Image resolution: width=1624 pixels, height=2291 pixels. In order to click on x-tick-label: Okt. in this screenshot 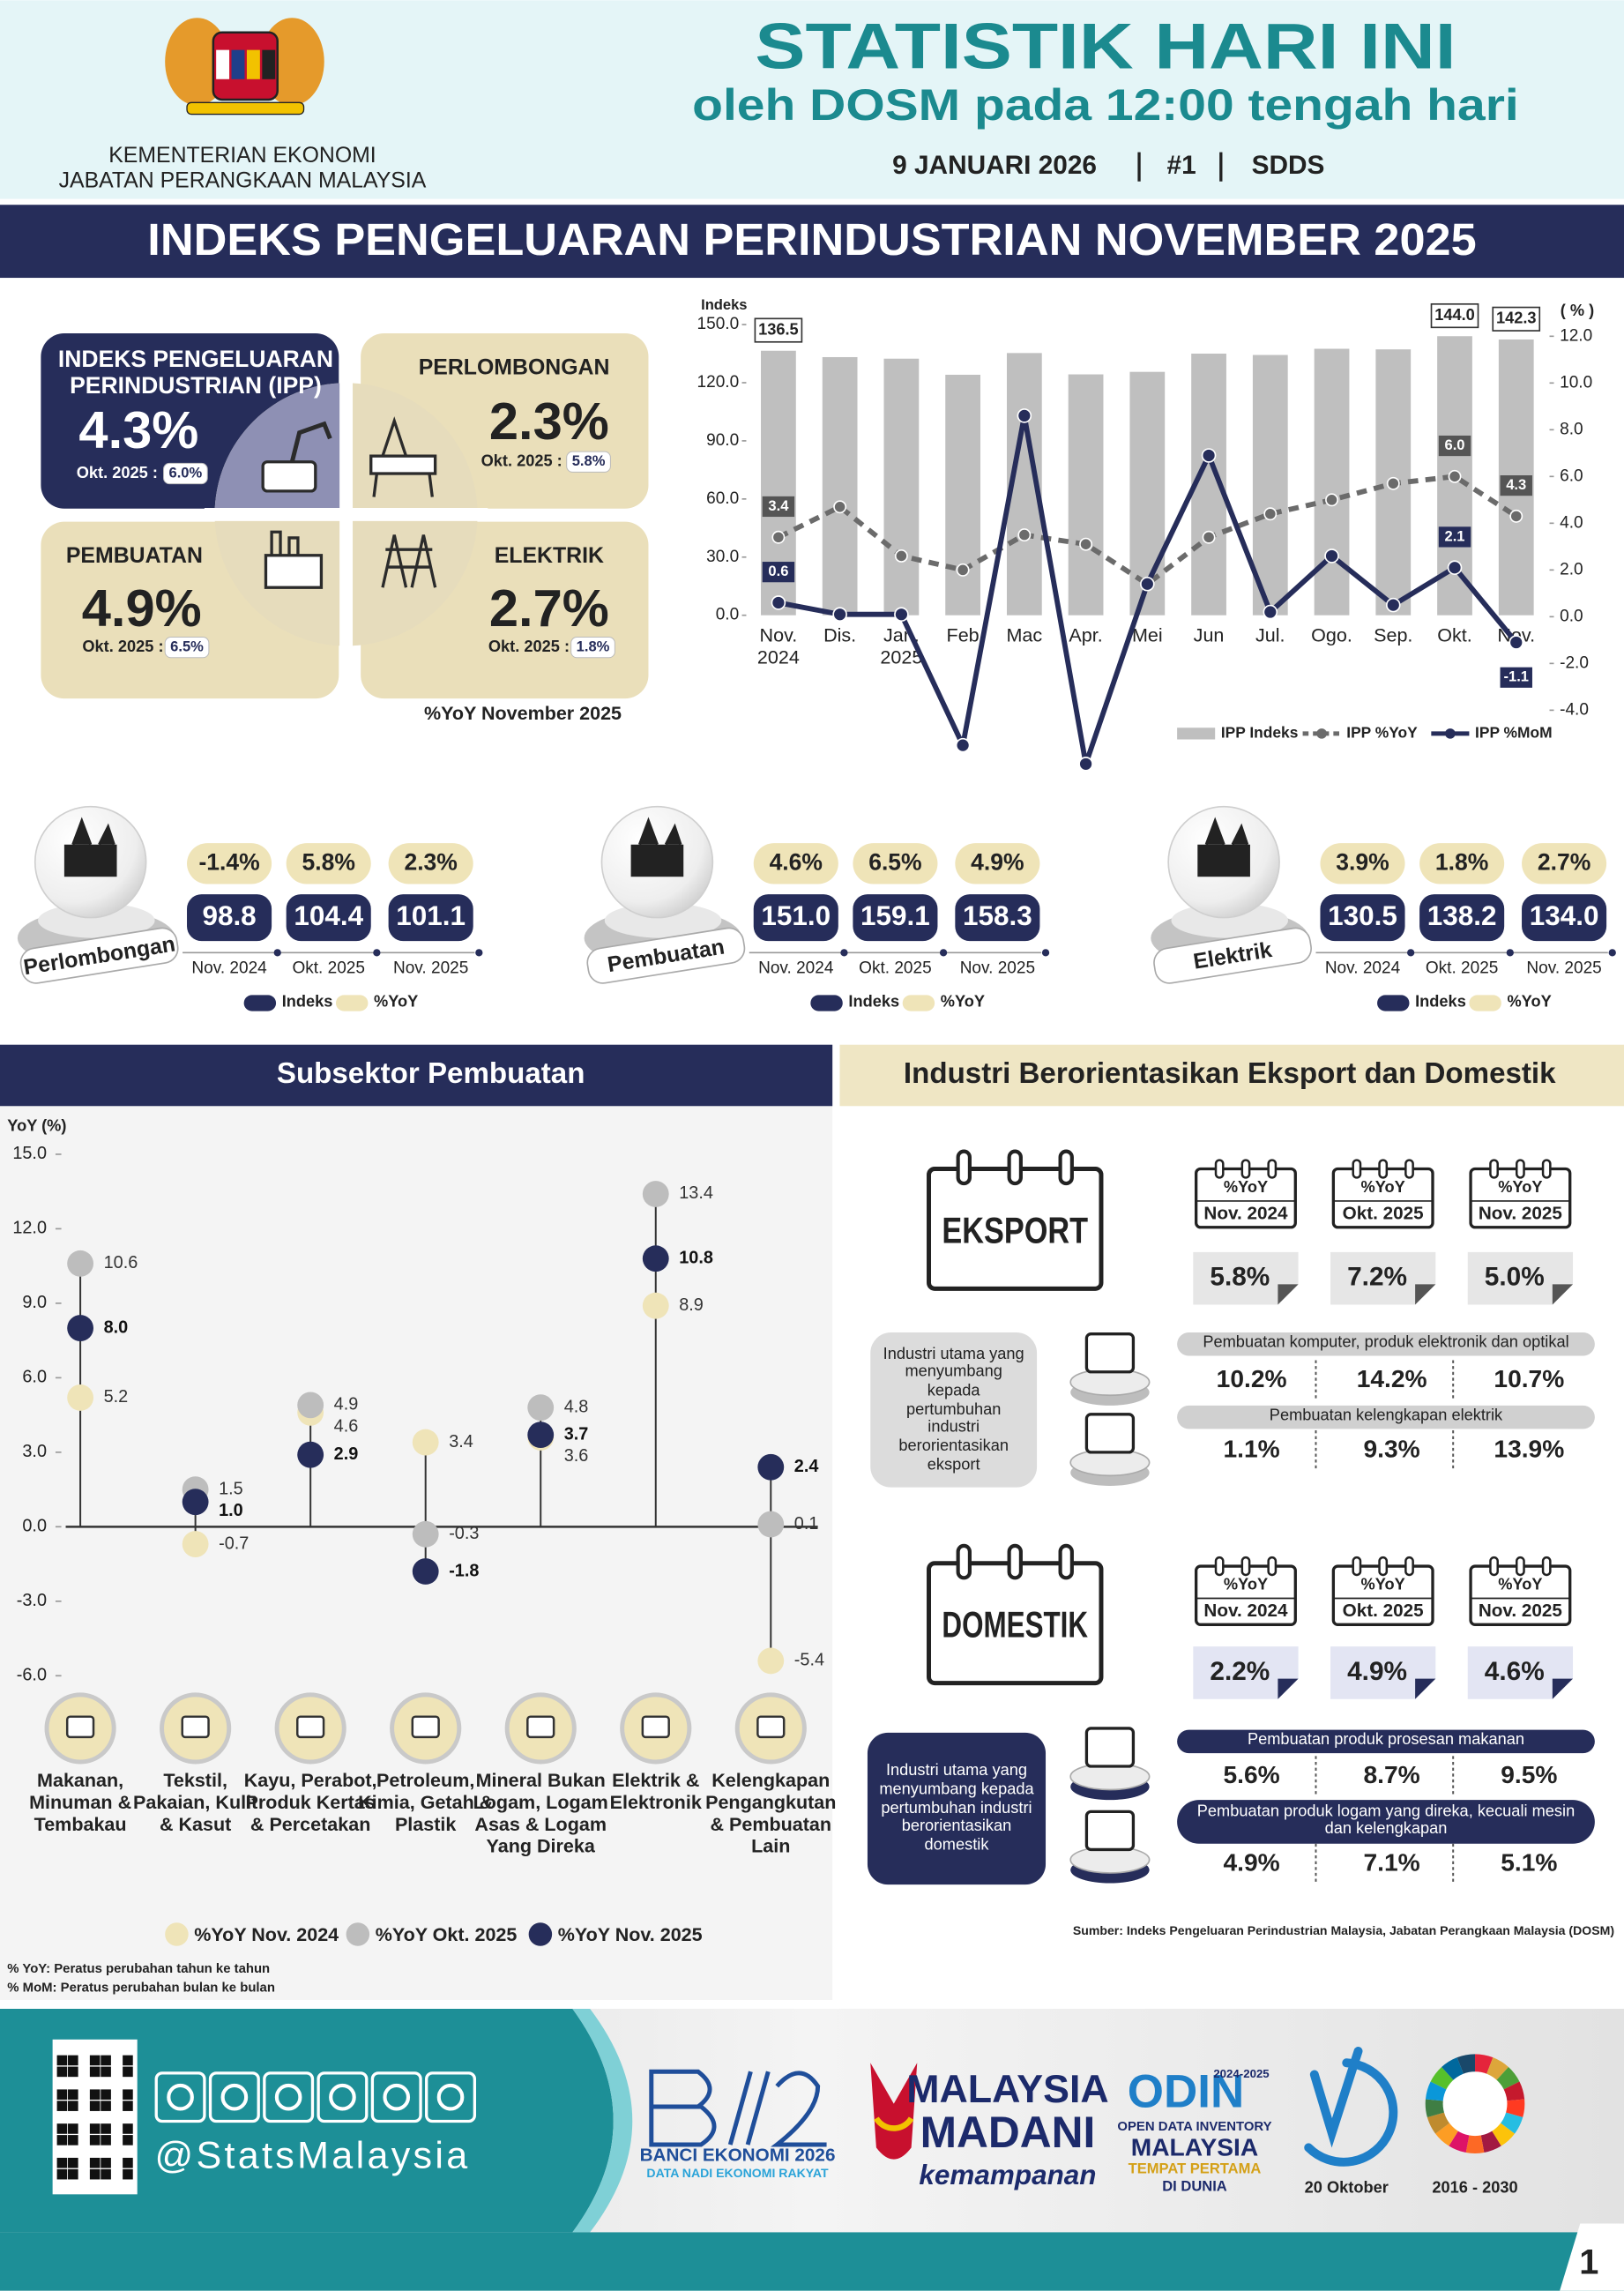, I will do `click(1454, 635)`.